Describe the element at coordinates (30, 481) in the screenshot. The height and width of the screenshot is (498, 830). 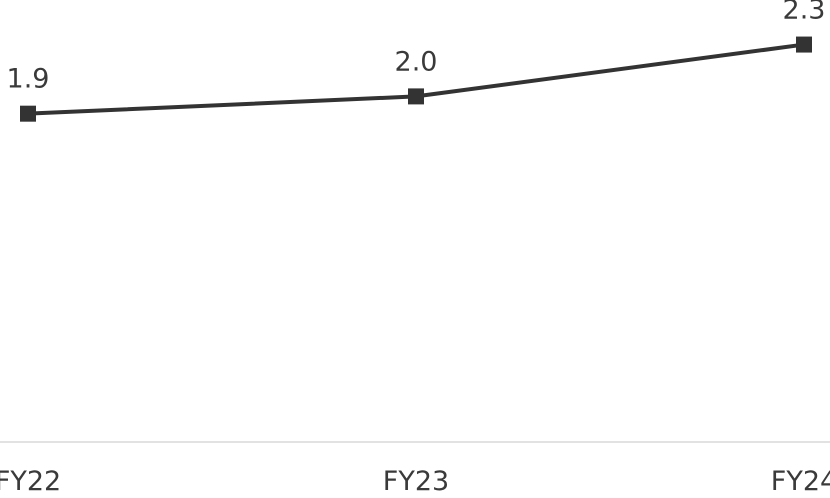
I see `x-tick-label-fy22: FY22` at that location.